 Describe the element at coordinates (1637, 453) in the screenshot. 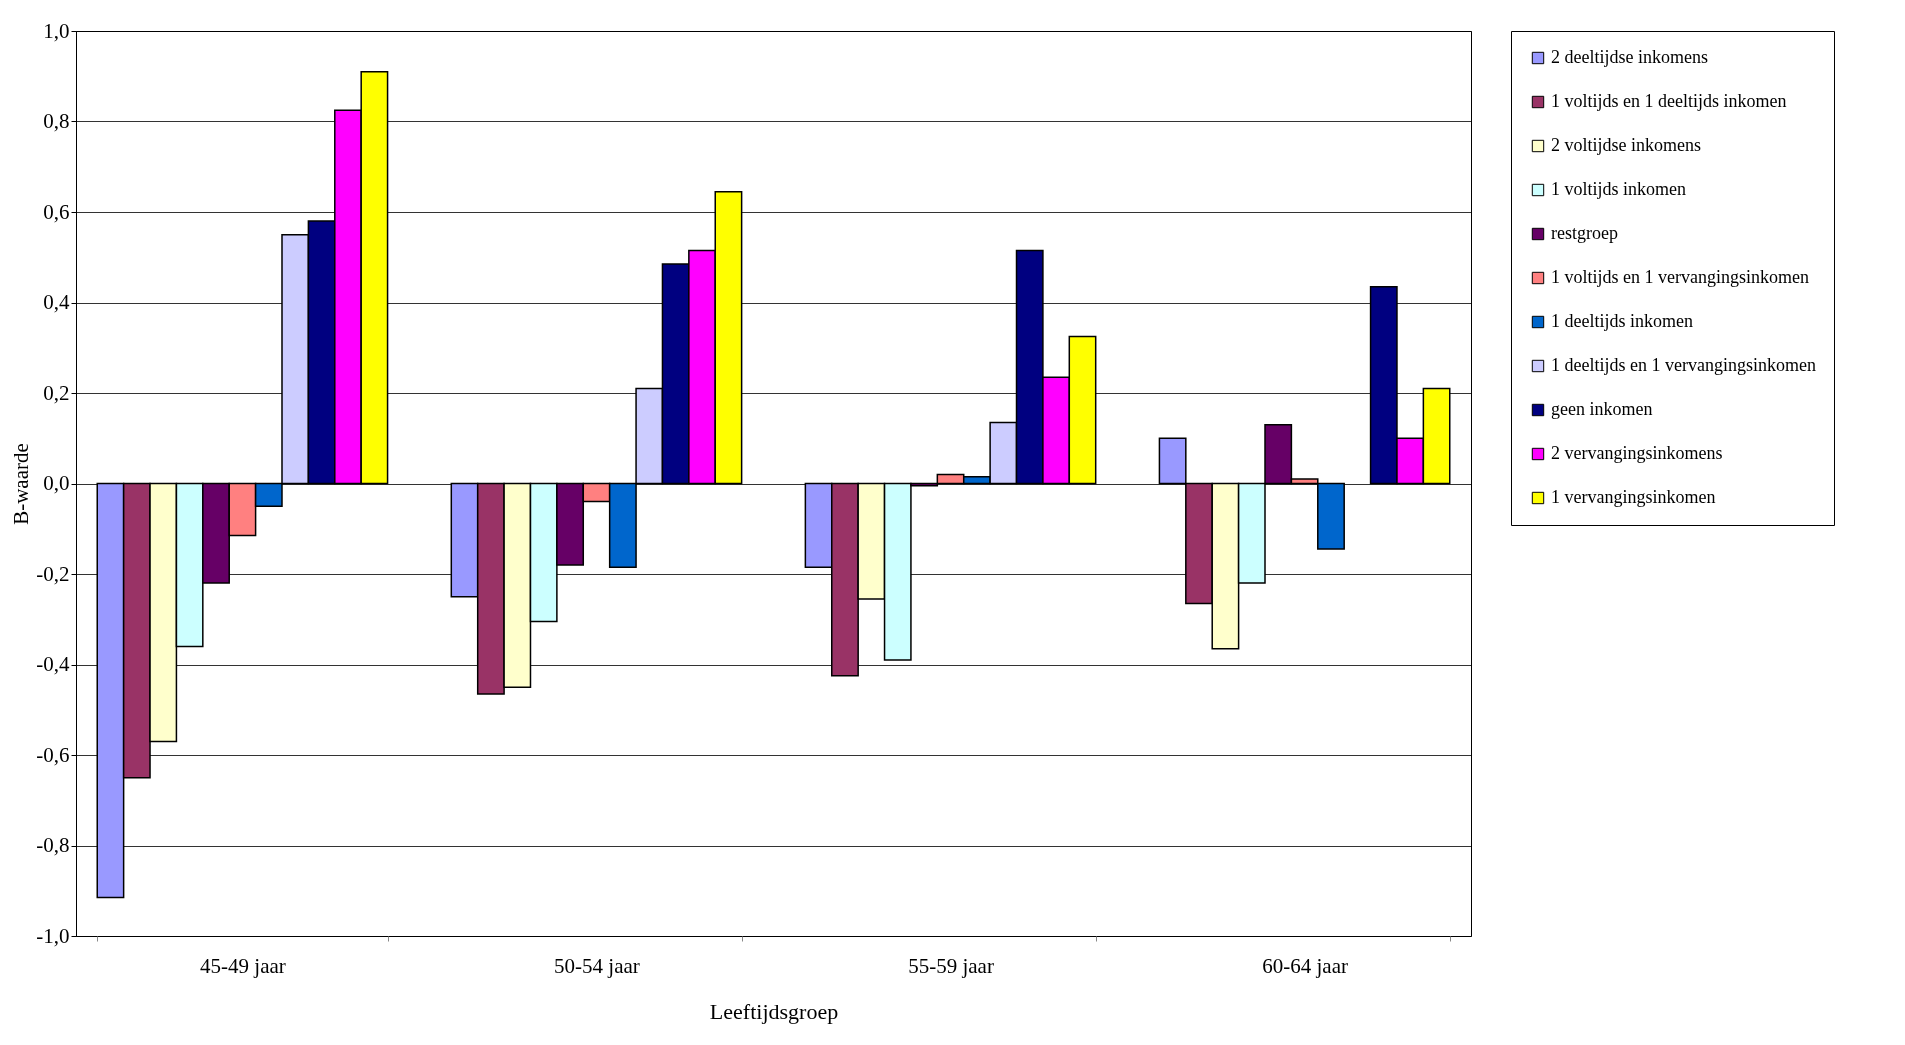

I see `legend-label: 2 vervangingsinkomens` at that location.